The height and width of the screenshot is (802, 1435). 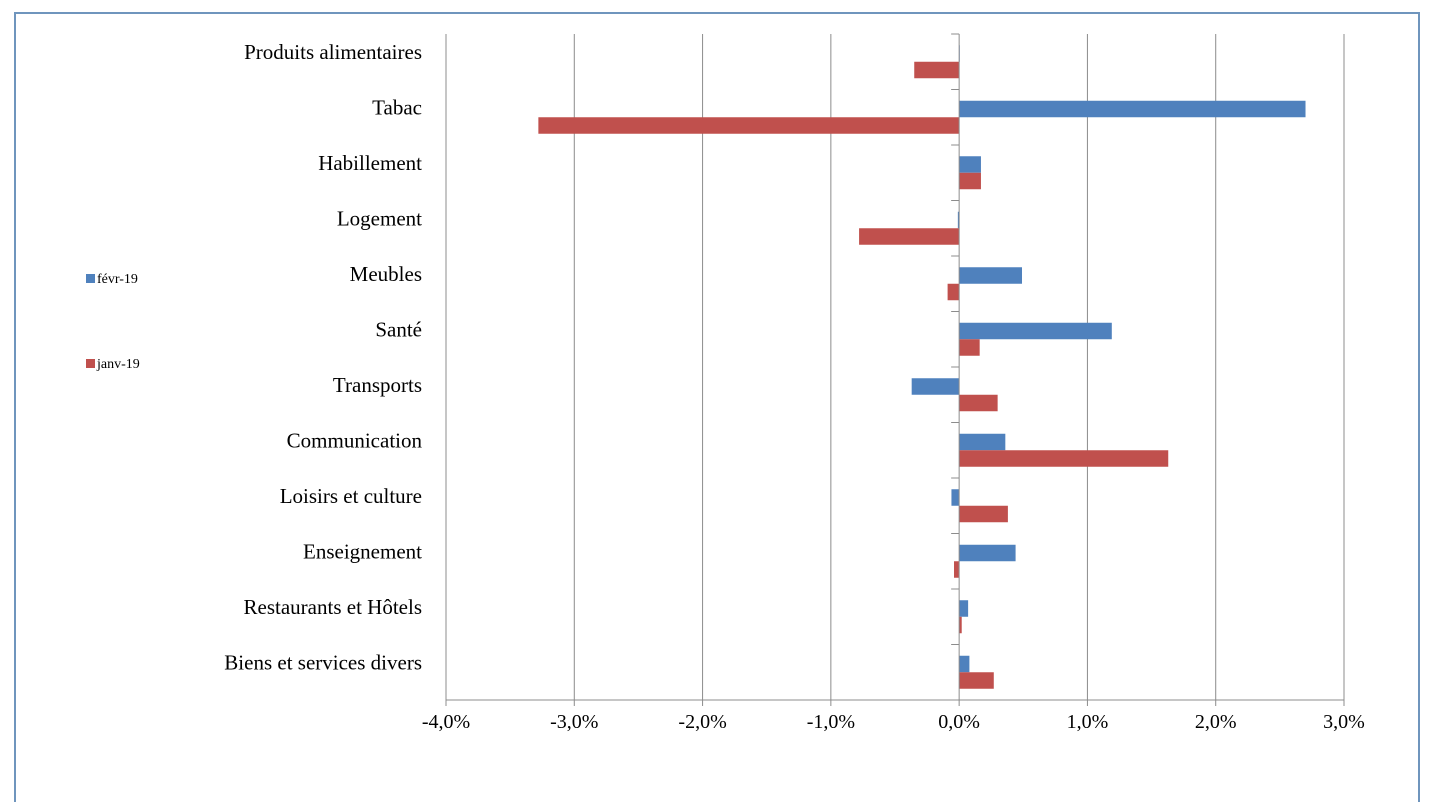 What do you see at coordinates (118, 364) in the screenshot?
I see `legend-label-janv: janv-19` at bounding box center [118, 364].